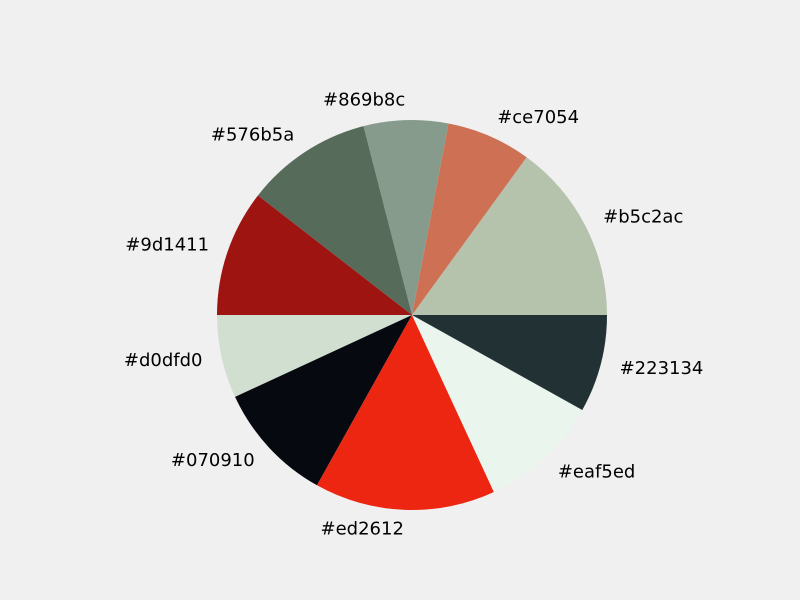  What do you see at coordinates (596, 471) in the screenshot?
I see `slice-label: #eaf5ed` at bounding box center [596, 471].